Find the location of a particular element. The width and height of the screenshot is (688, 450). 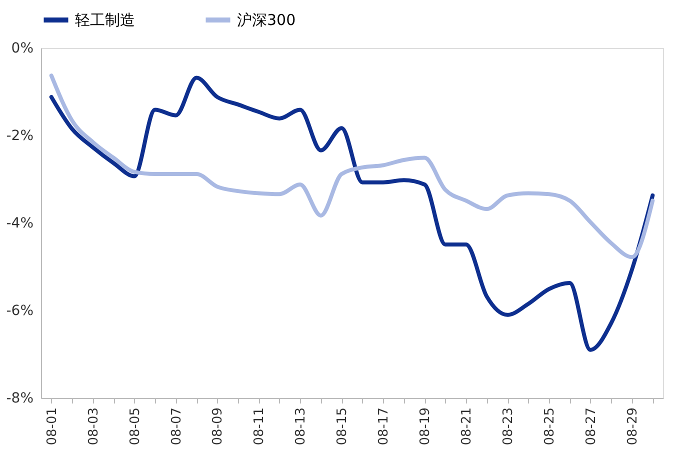

x-tick-label: 08-21 is located at coordinates (467, 427).